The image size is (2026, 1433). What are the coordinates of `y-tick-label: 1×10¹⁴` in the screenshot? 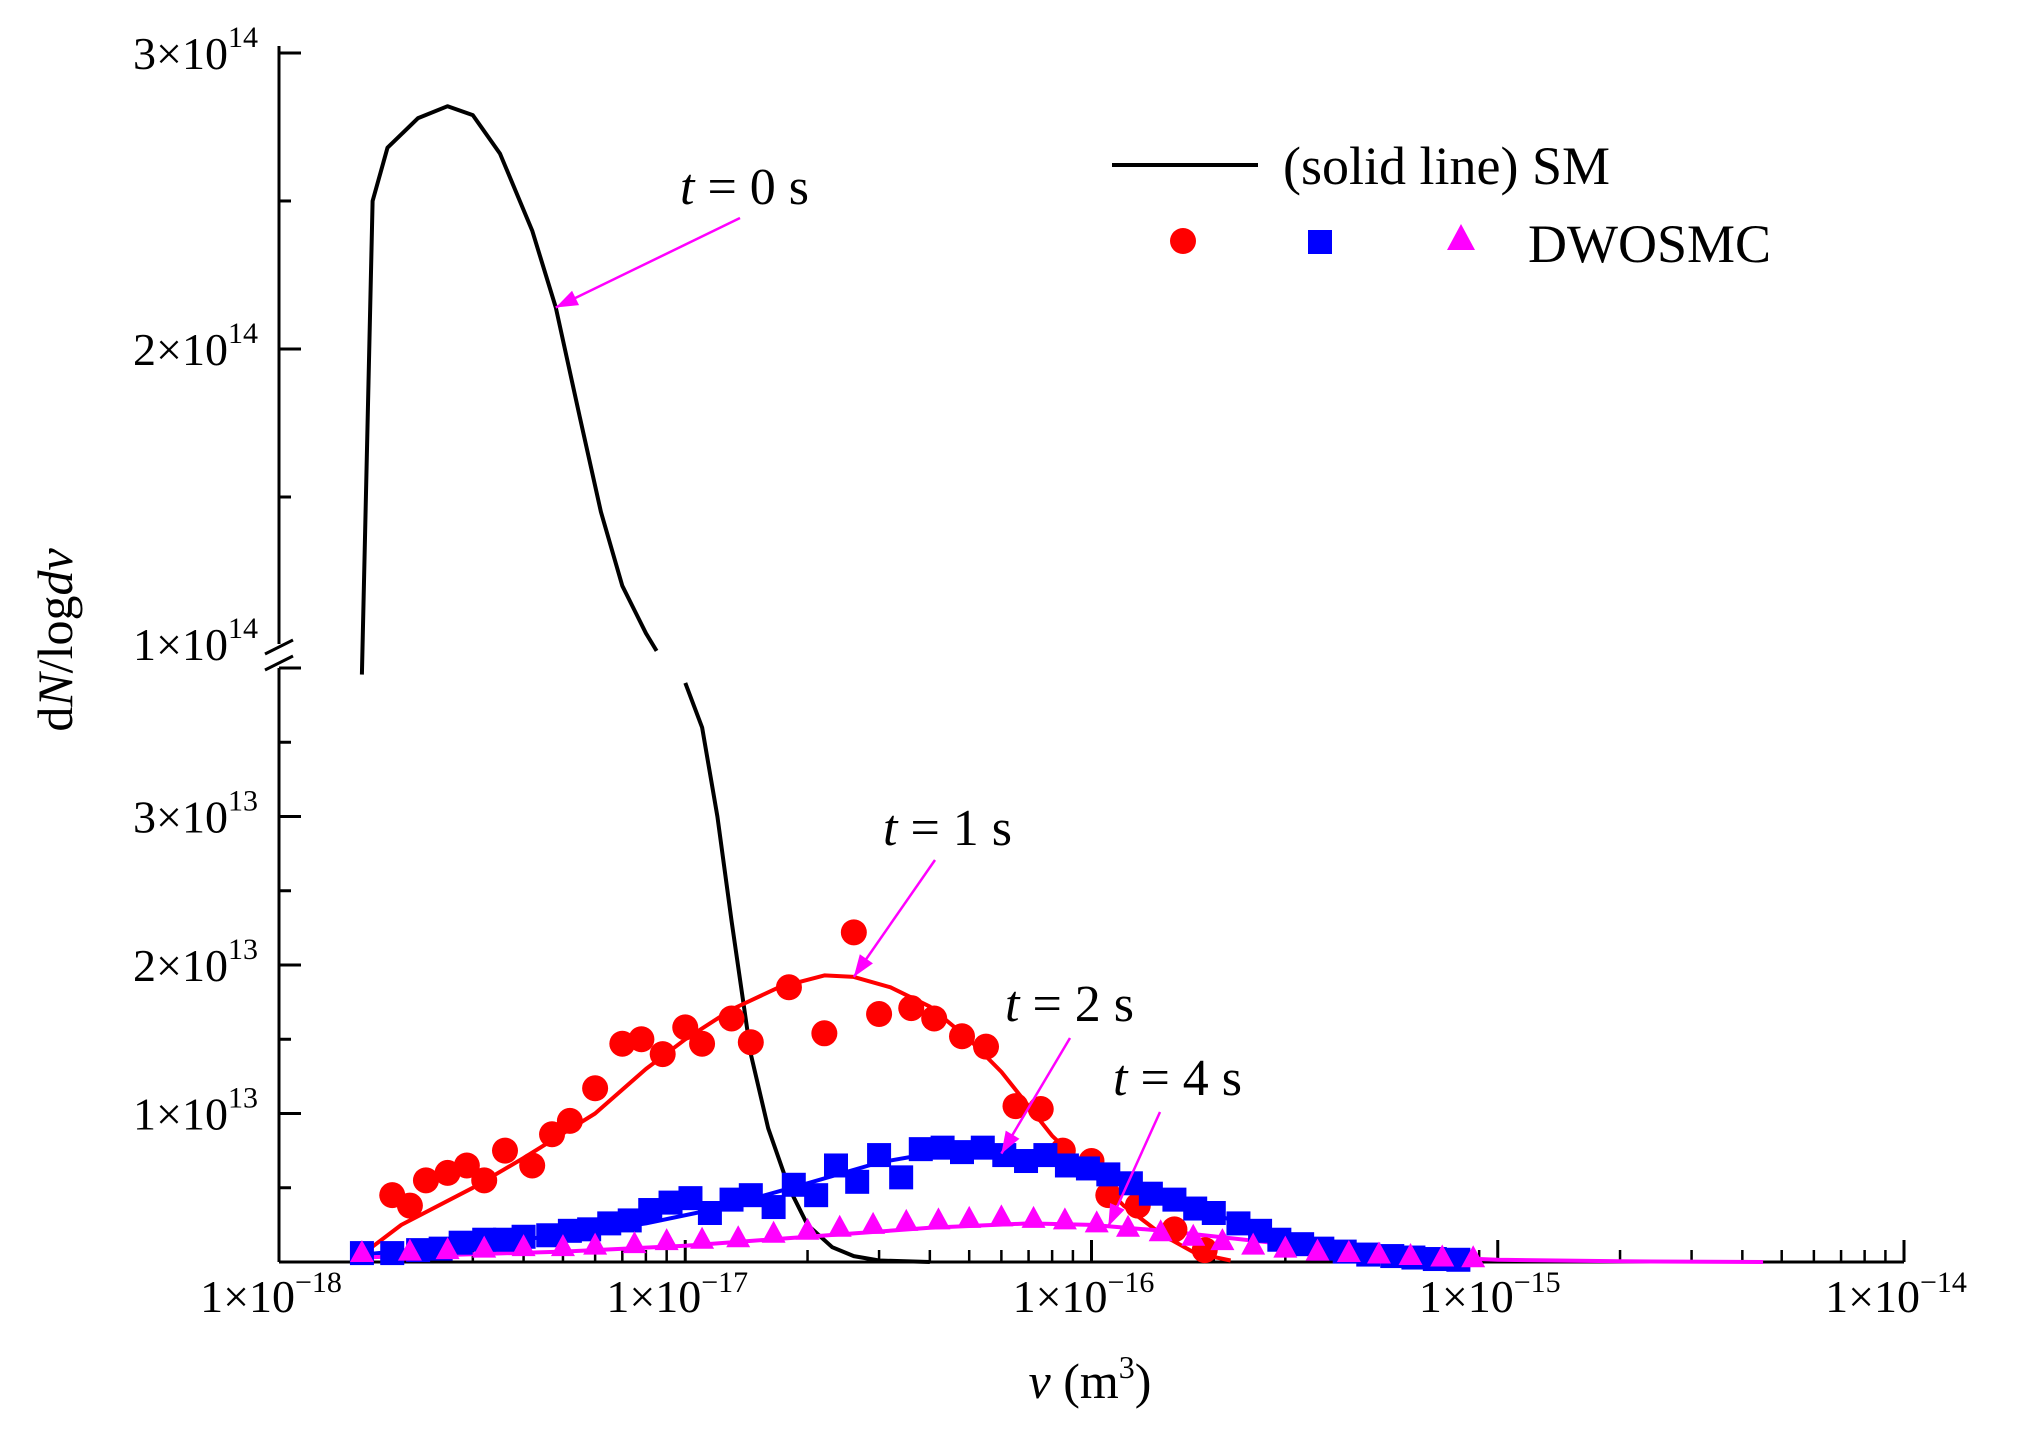 It's located at (195, 641).